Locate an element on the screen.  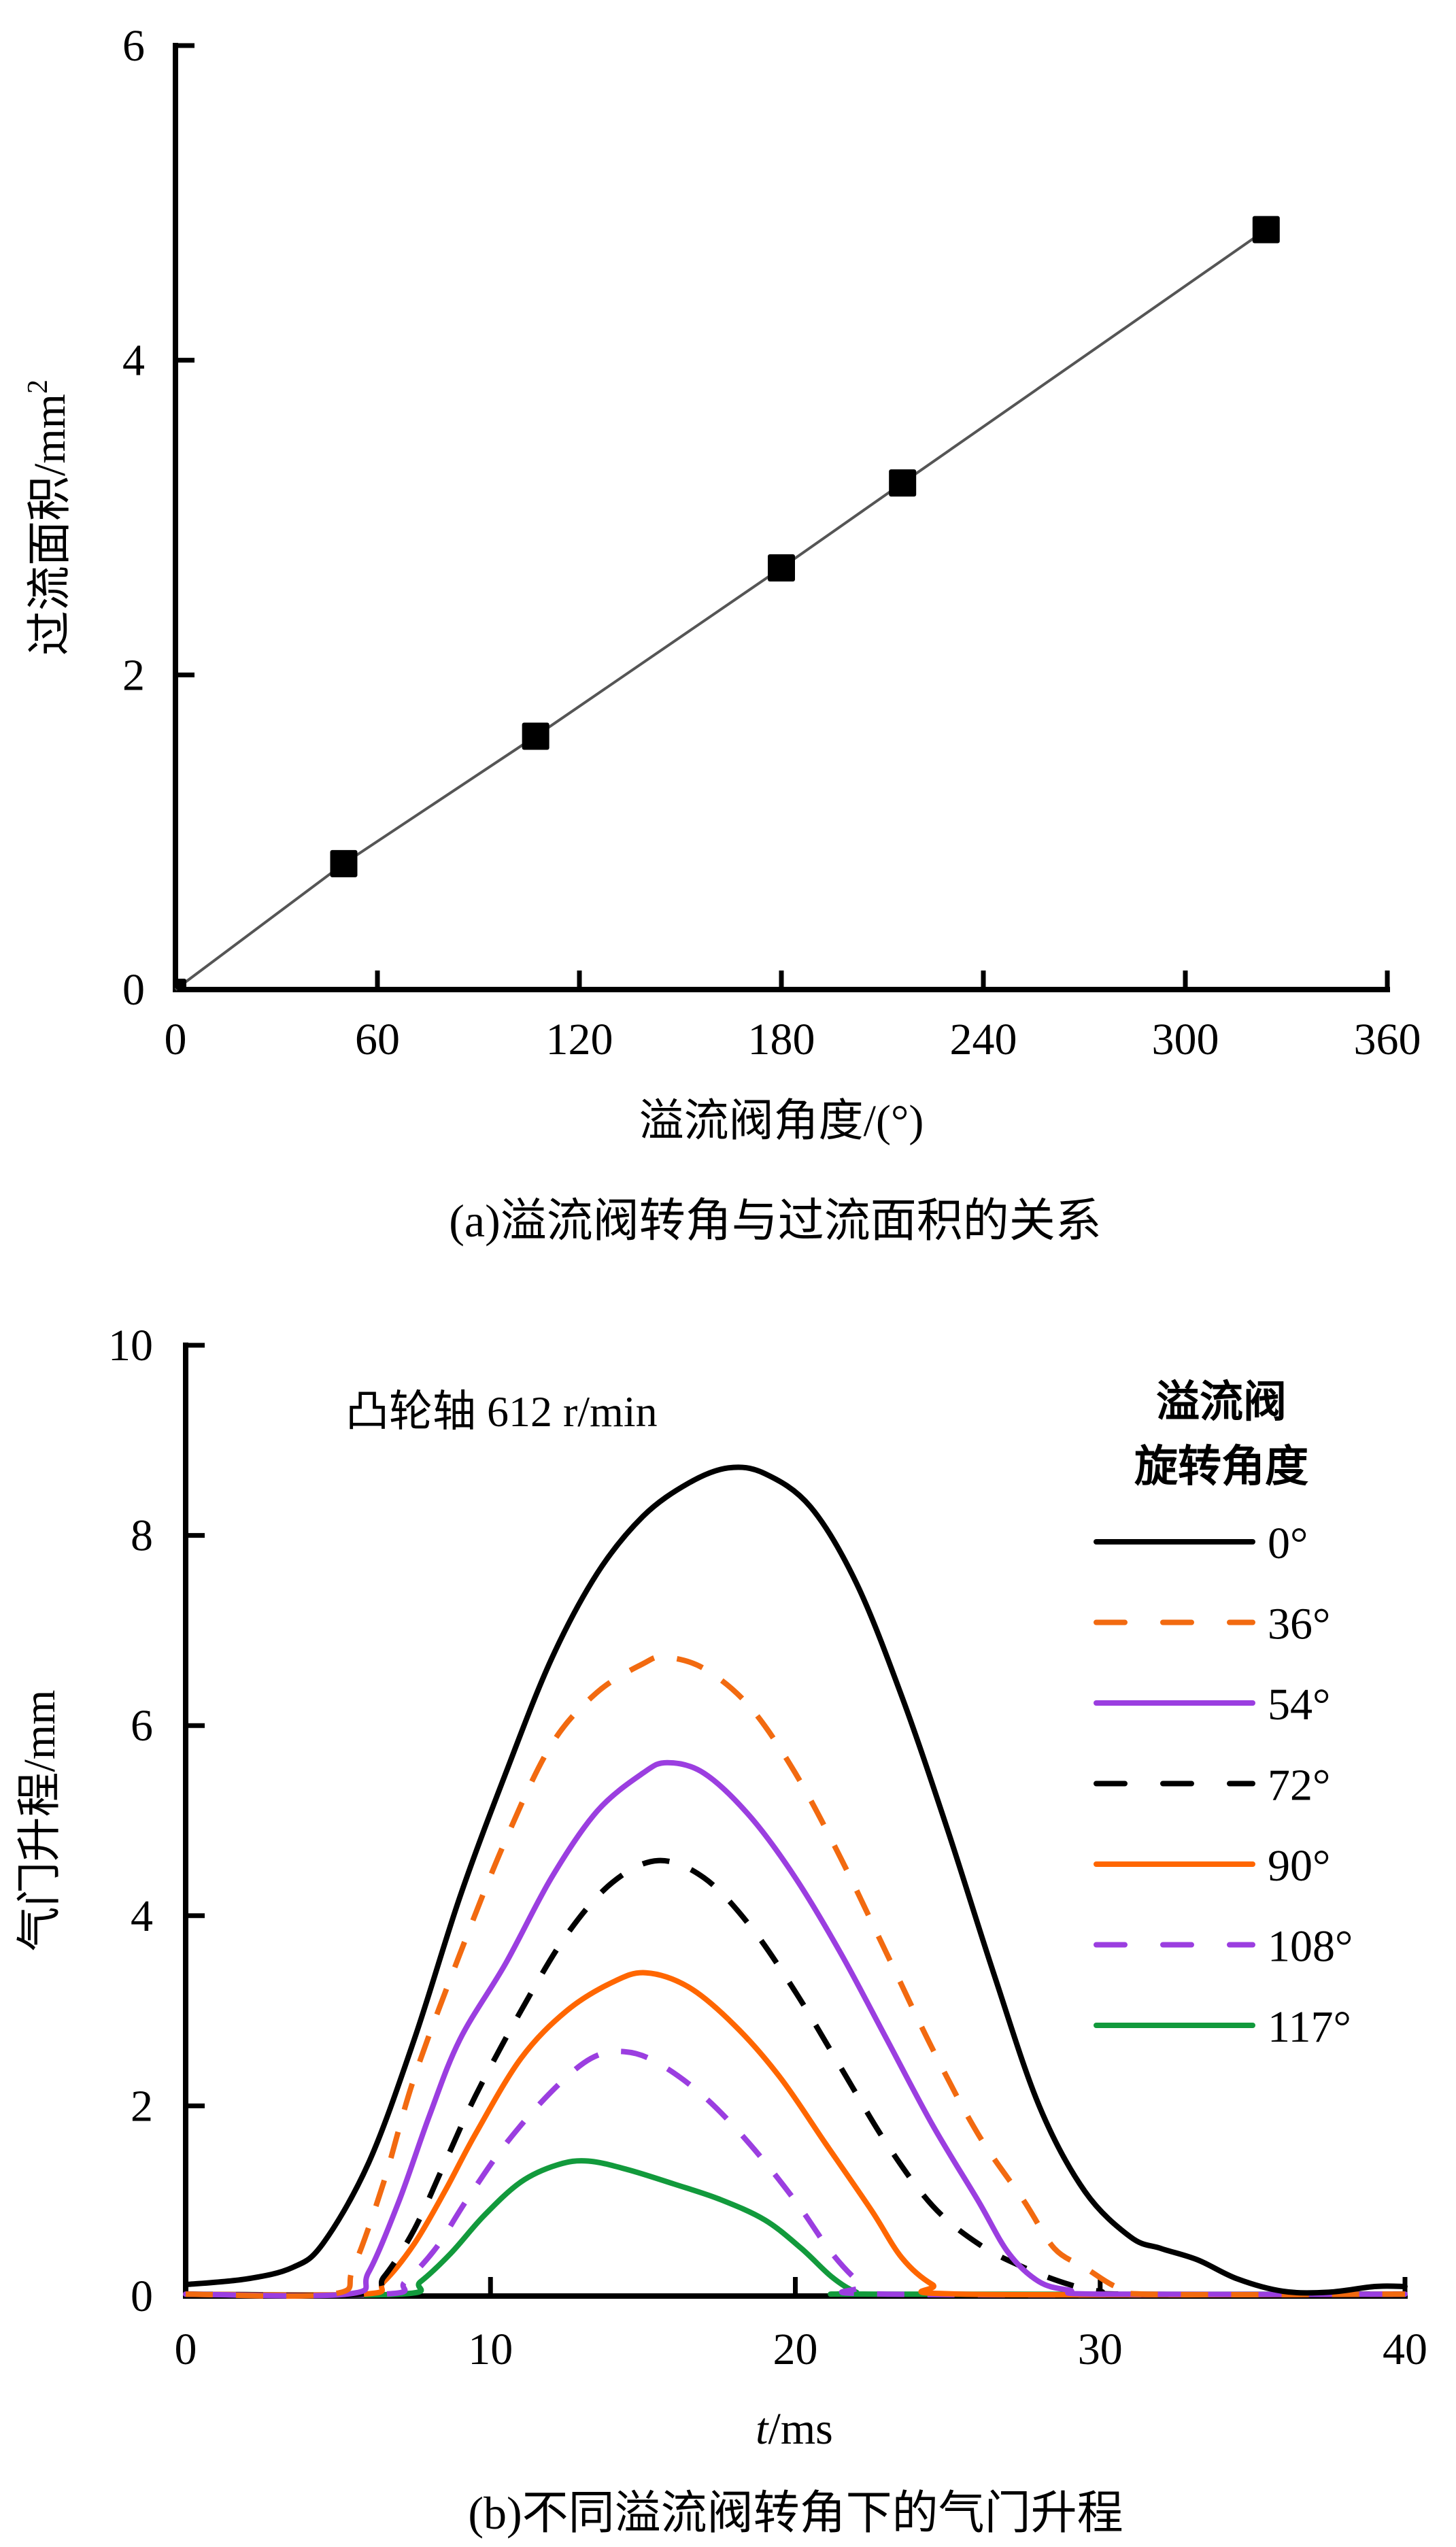
series-line-108deg is located at coordinates (795, 2173).